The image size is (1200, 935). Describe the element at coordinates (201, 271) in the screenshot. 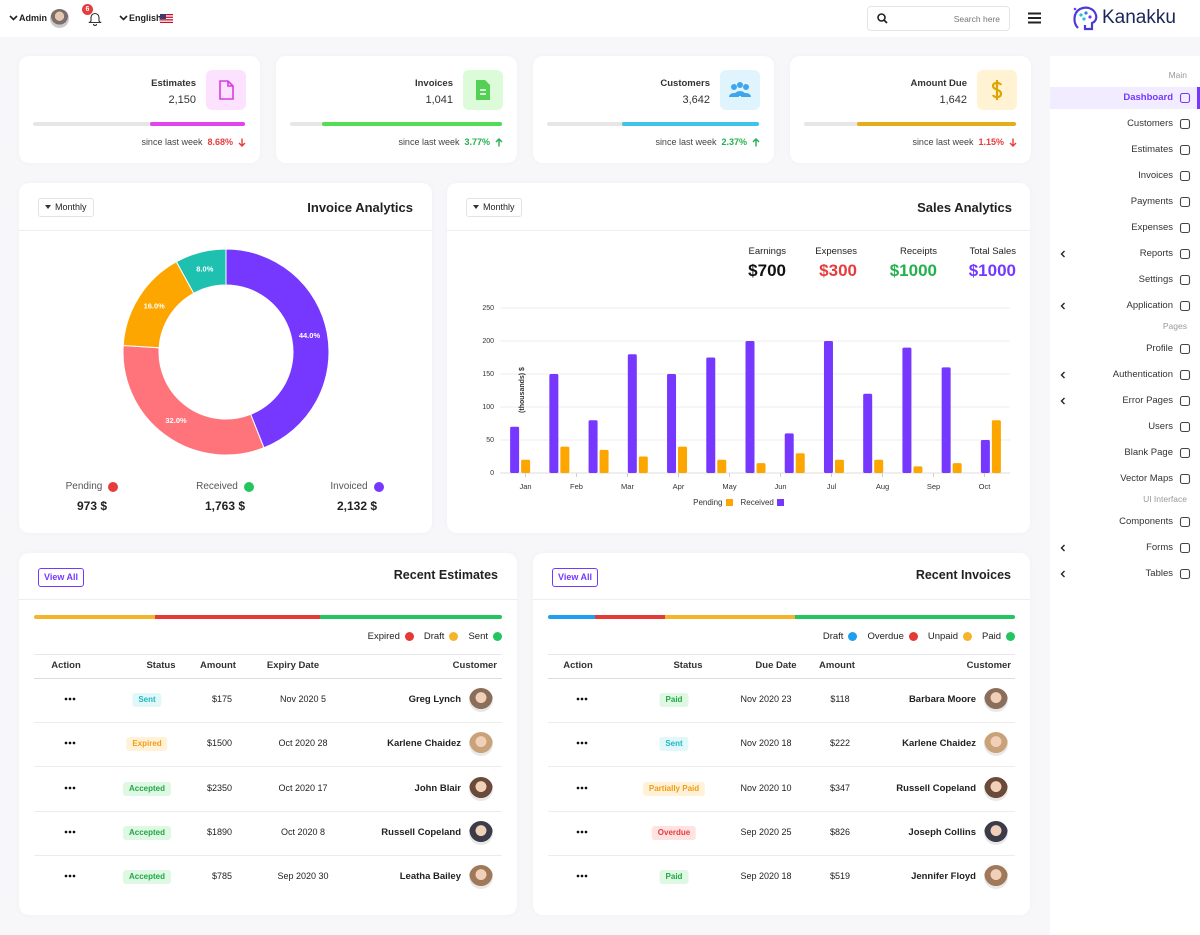

I see `donut-segment` at that location.